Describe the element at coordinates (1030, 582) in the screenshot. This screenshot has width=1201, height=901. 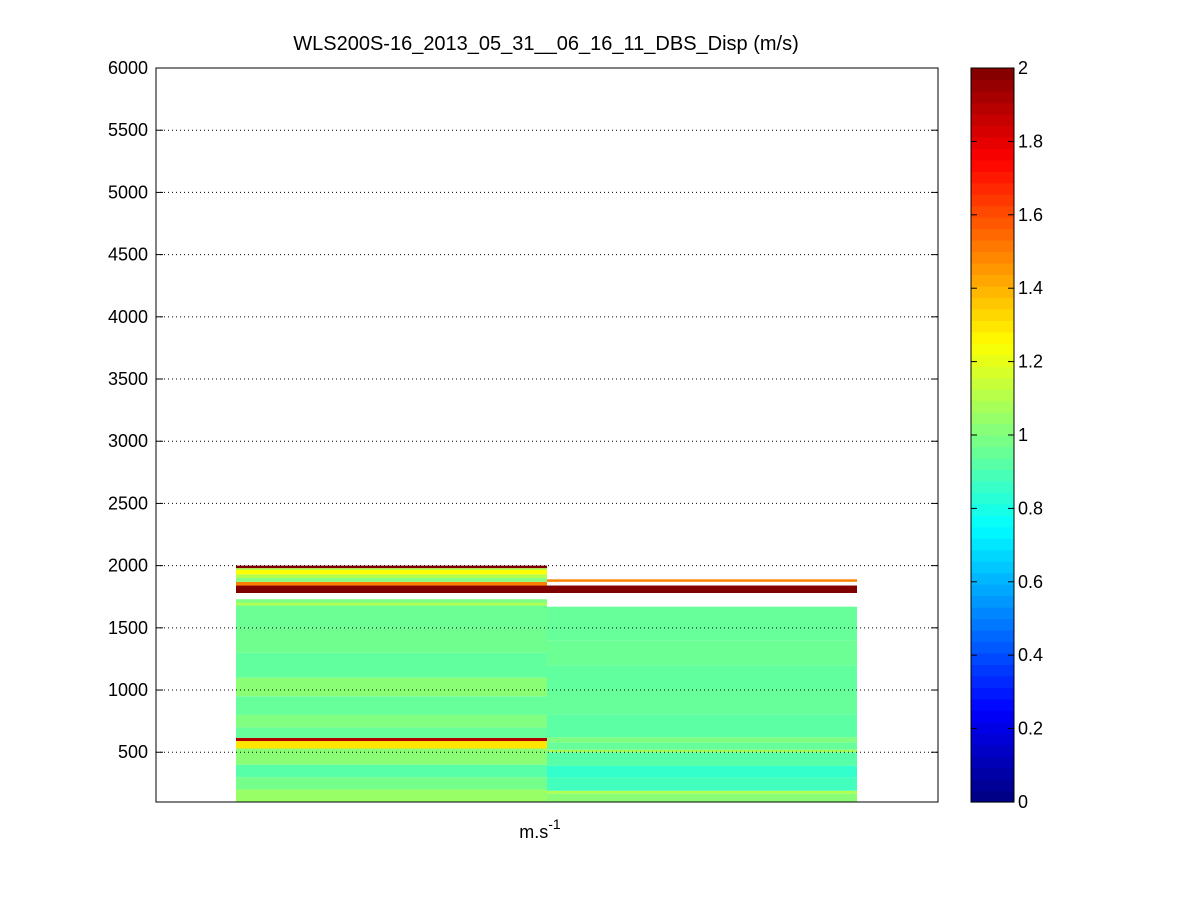
I see `colorbar-tick-label: 0.6` at that location.